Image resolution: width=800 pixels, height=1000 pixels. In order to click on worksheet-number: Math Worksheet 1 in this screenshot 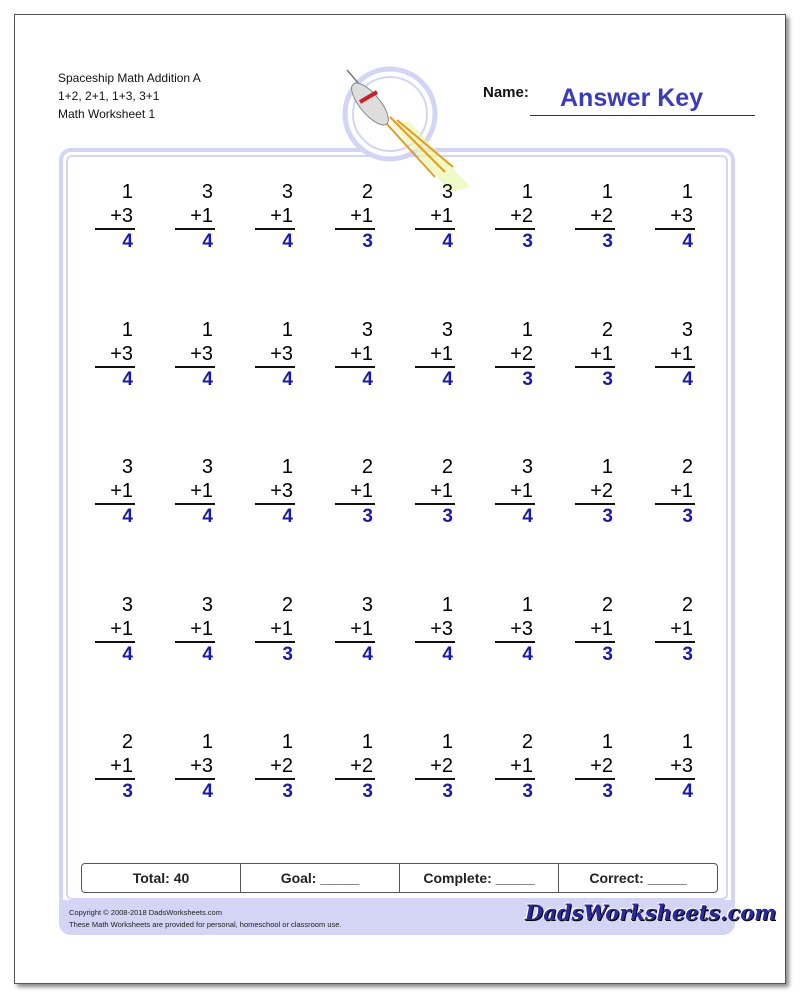, I will do `click(107, 114)`.